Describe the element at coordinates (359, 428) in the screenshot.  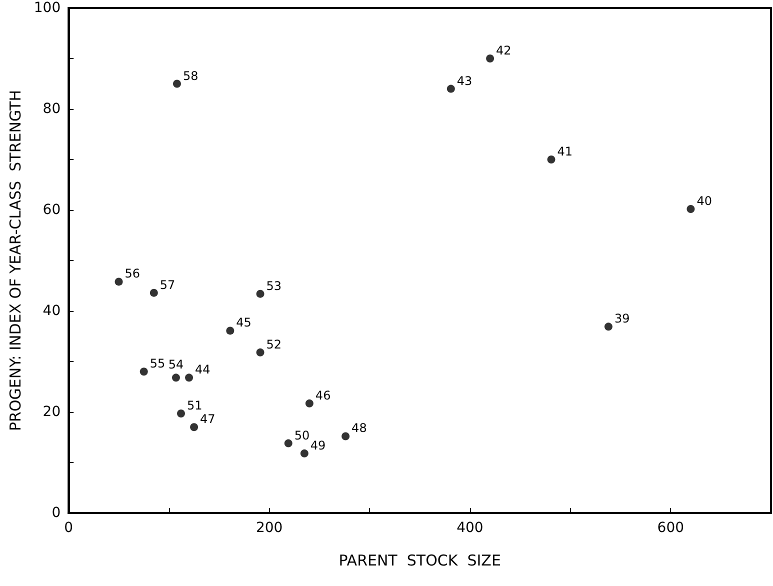
I see `annotation: 48` at that location.